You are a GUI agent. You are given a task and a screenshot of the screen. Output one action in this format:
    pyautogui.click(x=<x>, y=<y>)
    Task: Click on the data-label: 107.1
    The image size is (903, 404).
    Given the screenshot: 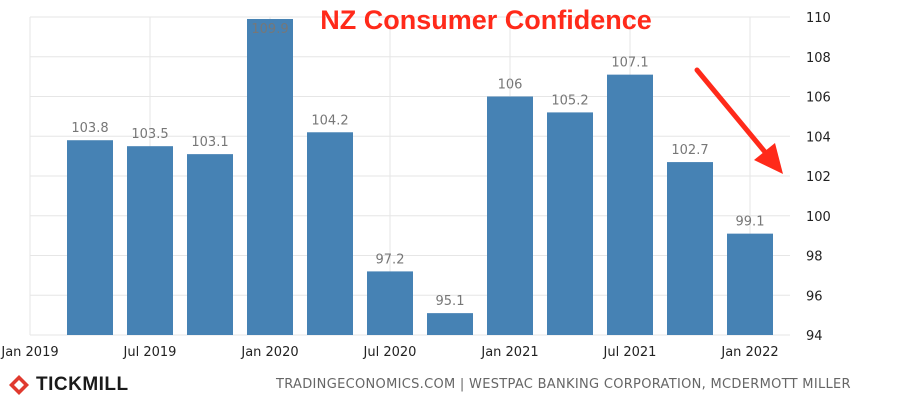 What is the action you would take?
    pyautogui.click(x=629, y=63)
    